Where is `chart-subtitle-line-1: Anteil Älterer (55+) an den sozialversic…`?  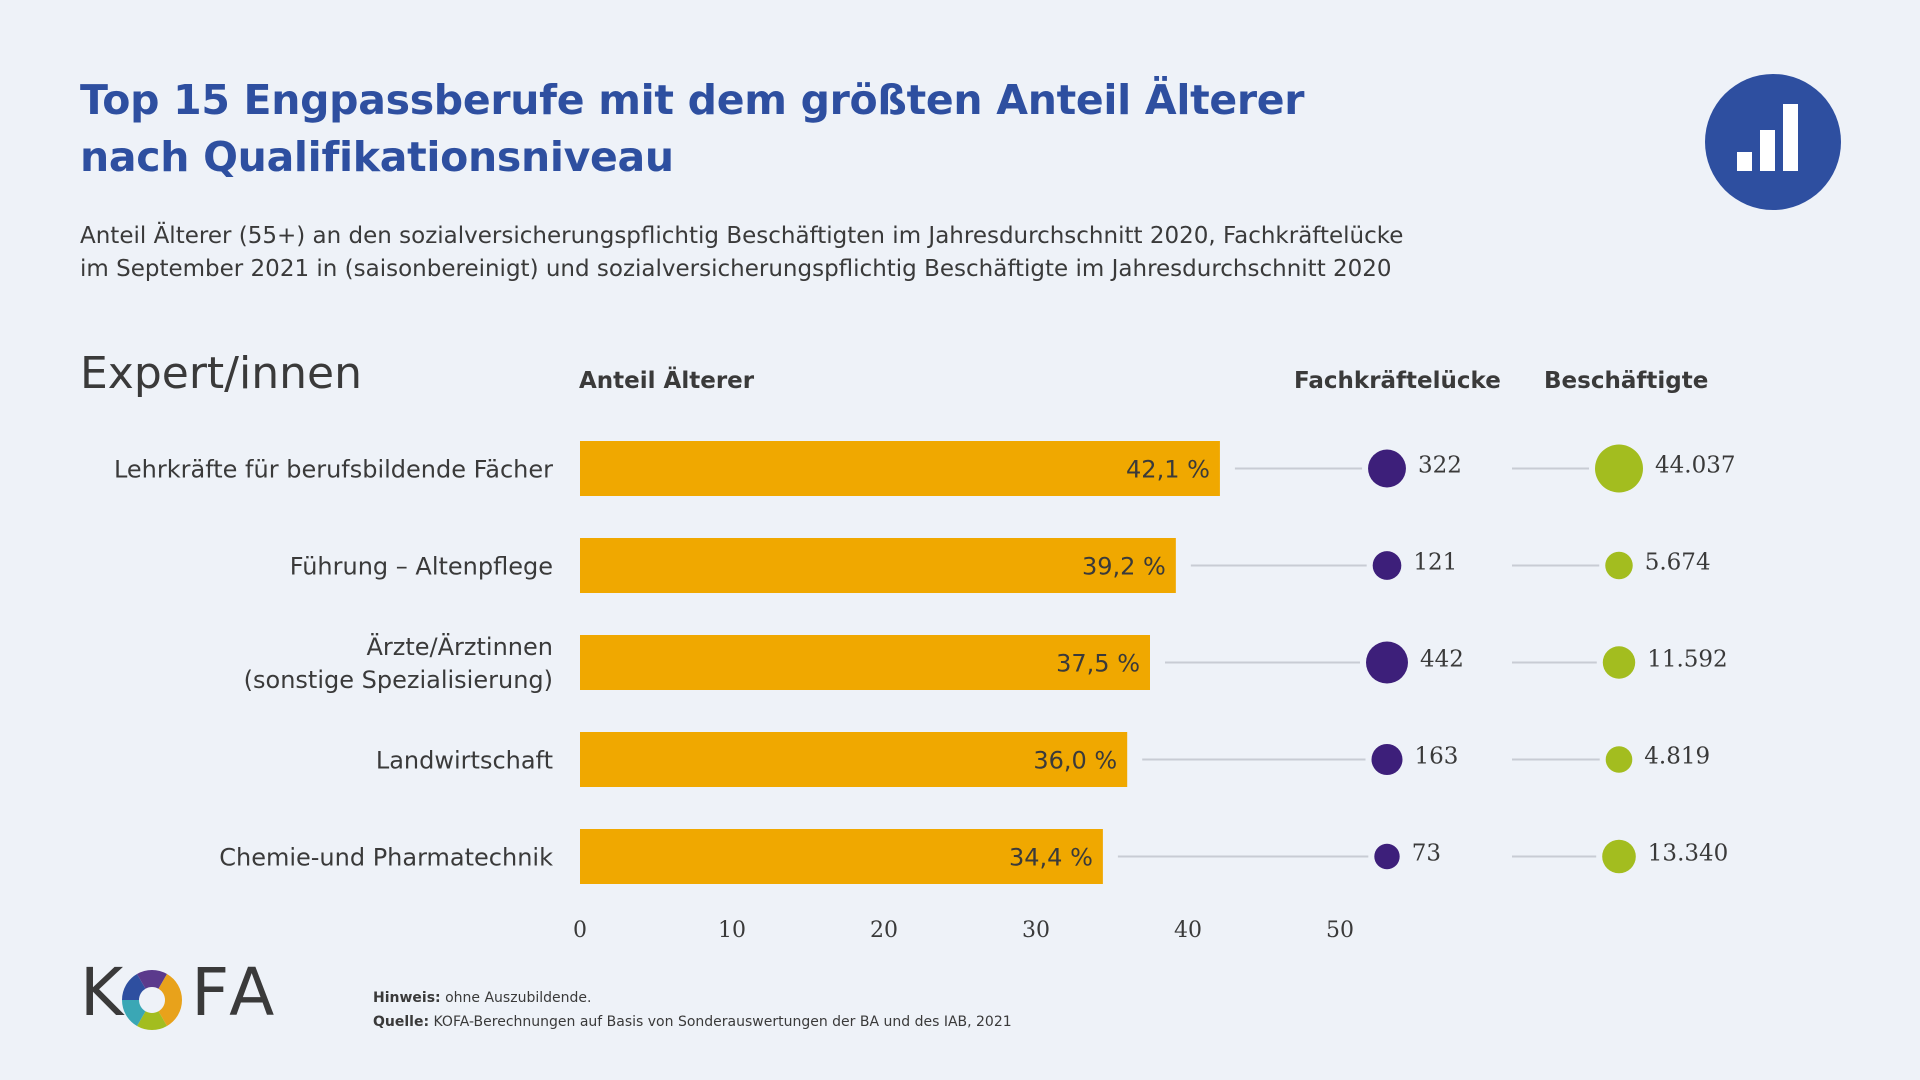
chart-subtitle-line-1: Anteil Älterer (55+) an den sozialversic… is located at coordinates (742, 236).